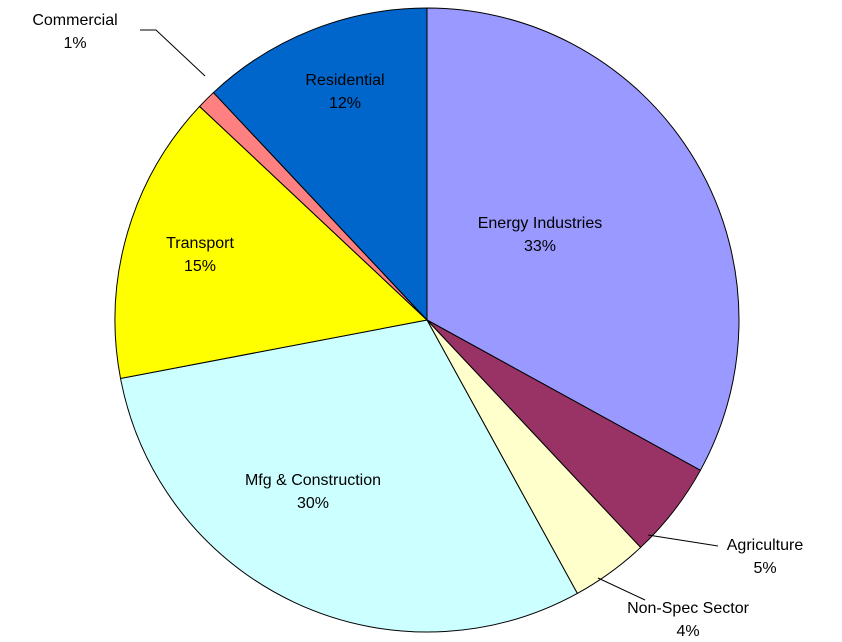 The image size is (842, 642). I want to click on slice-label: Non-Spec Sector, so click(688, 608).